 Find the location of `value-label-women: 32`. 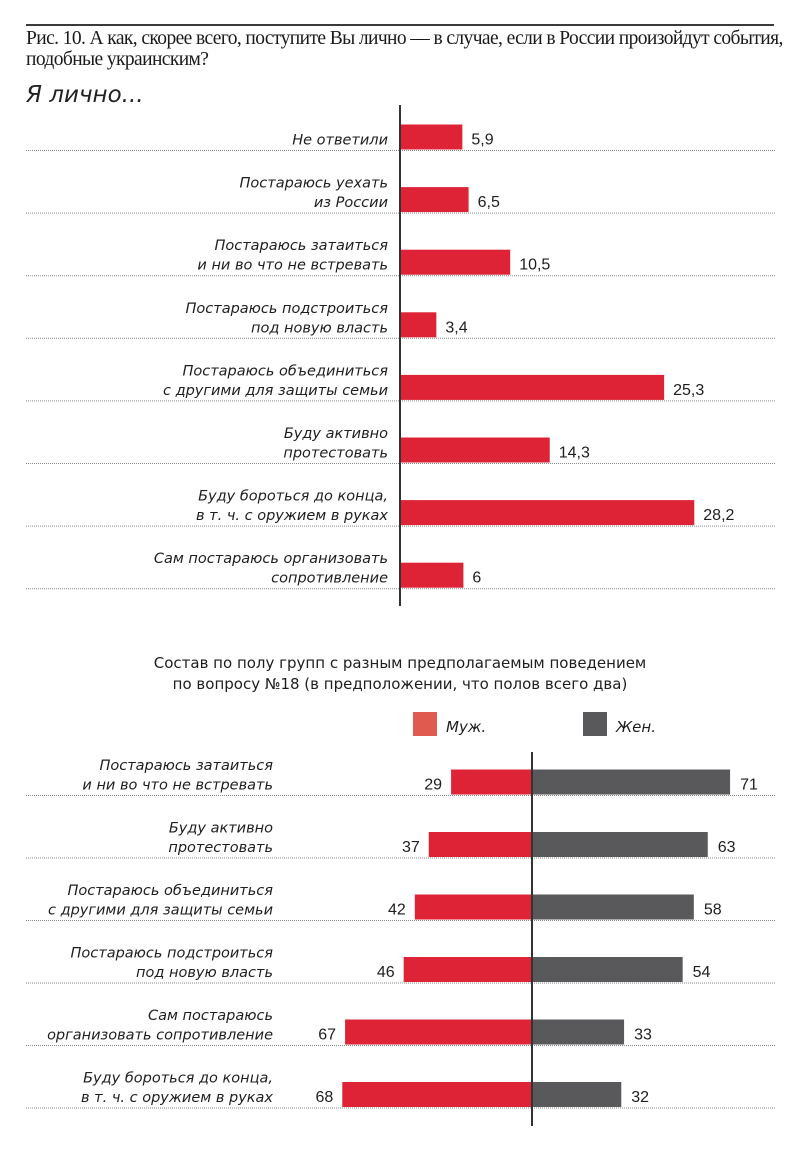

value-label-women: 32 is located at coordinates (640, 1097).